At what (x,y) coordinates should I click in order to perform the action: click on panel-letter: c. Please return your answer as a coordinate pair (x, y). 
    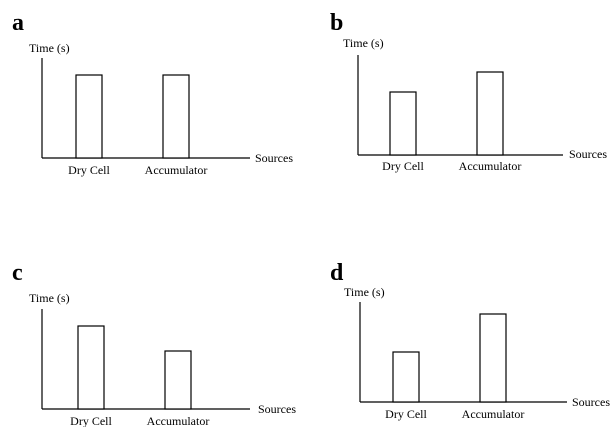
    Looking at the image, I should click on (17, 273).